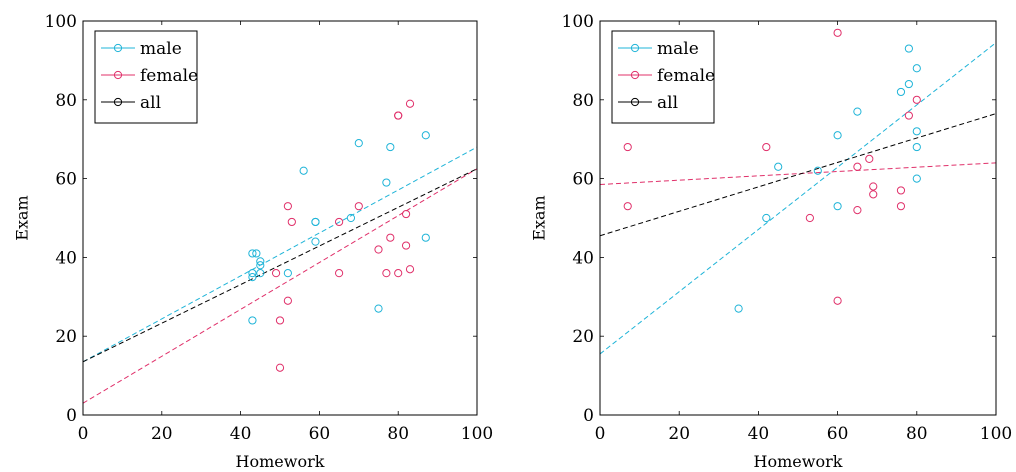  What do you see at coordinates (583, 180) in the screenshot?
I see `y-tick-label: 60` at bounding box center [583, 180].